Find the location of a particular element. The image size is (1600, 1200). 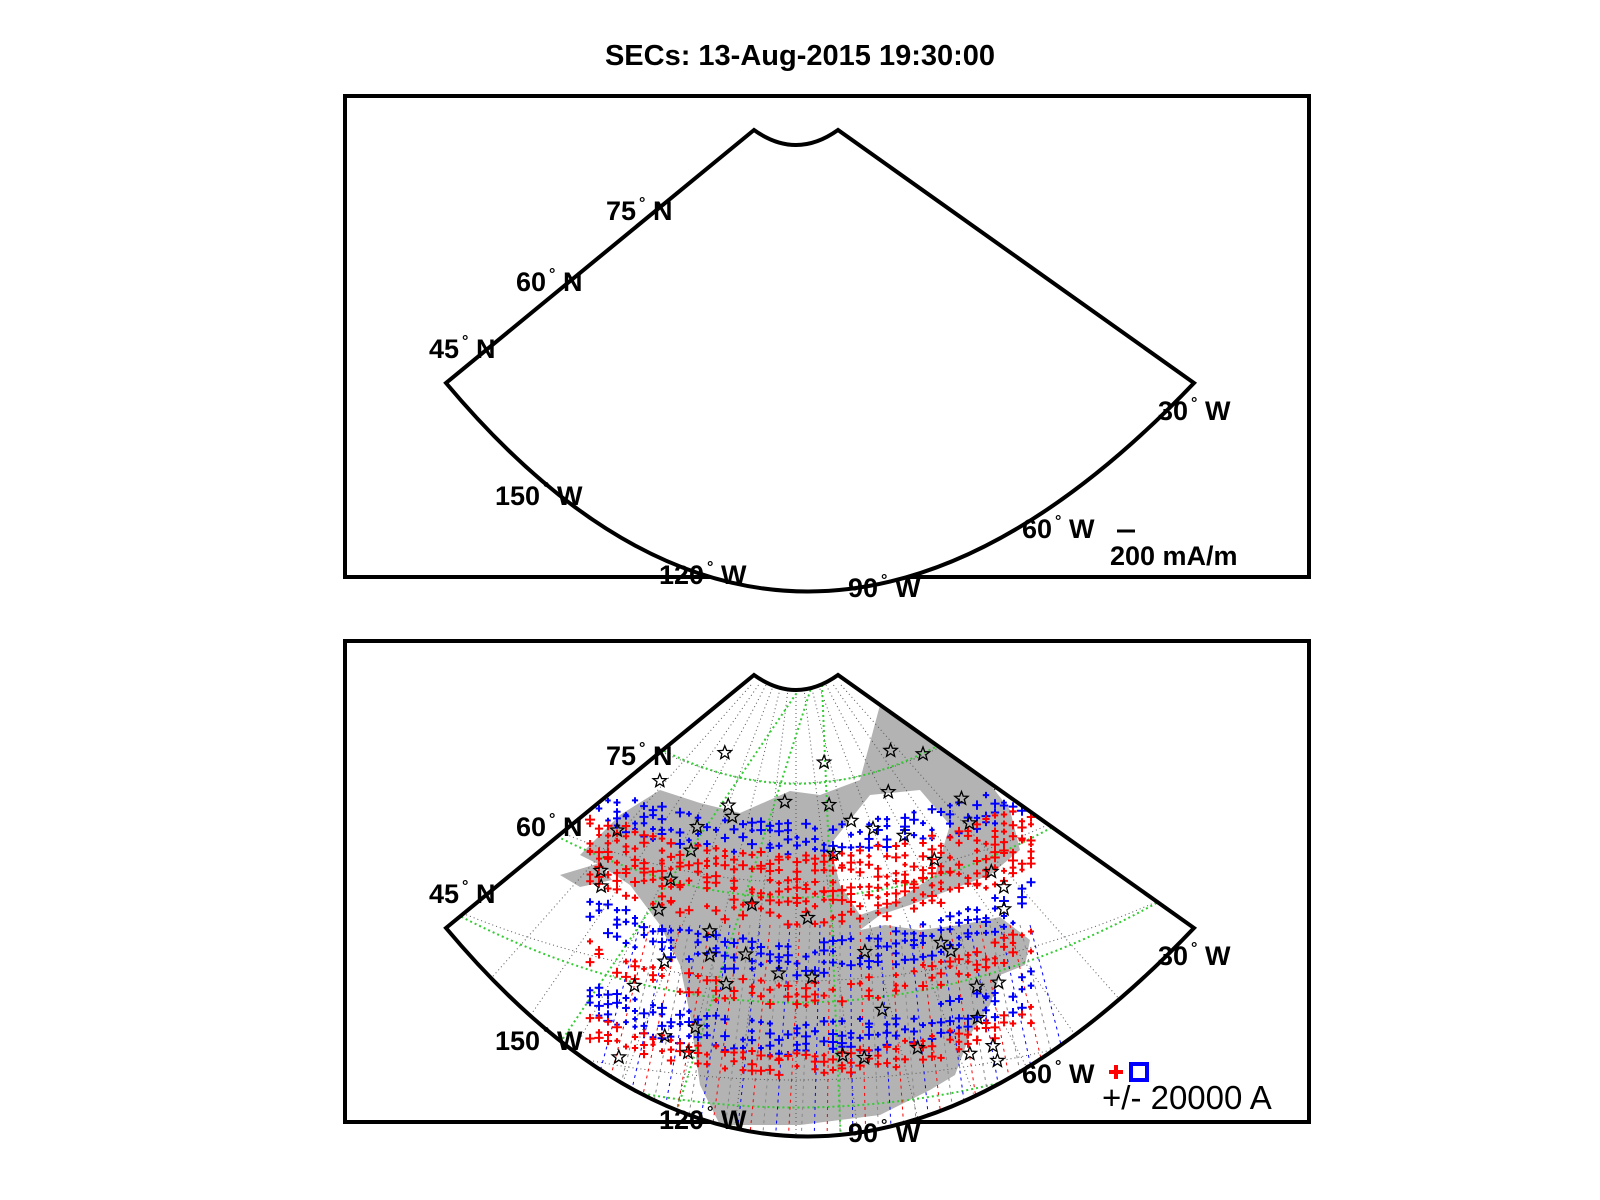

hemisphere-letter: N is located at coordinates (486, 349).